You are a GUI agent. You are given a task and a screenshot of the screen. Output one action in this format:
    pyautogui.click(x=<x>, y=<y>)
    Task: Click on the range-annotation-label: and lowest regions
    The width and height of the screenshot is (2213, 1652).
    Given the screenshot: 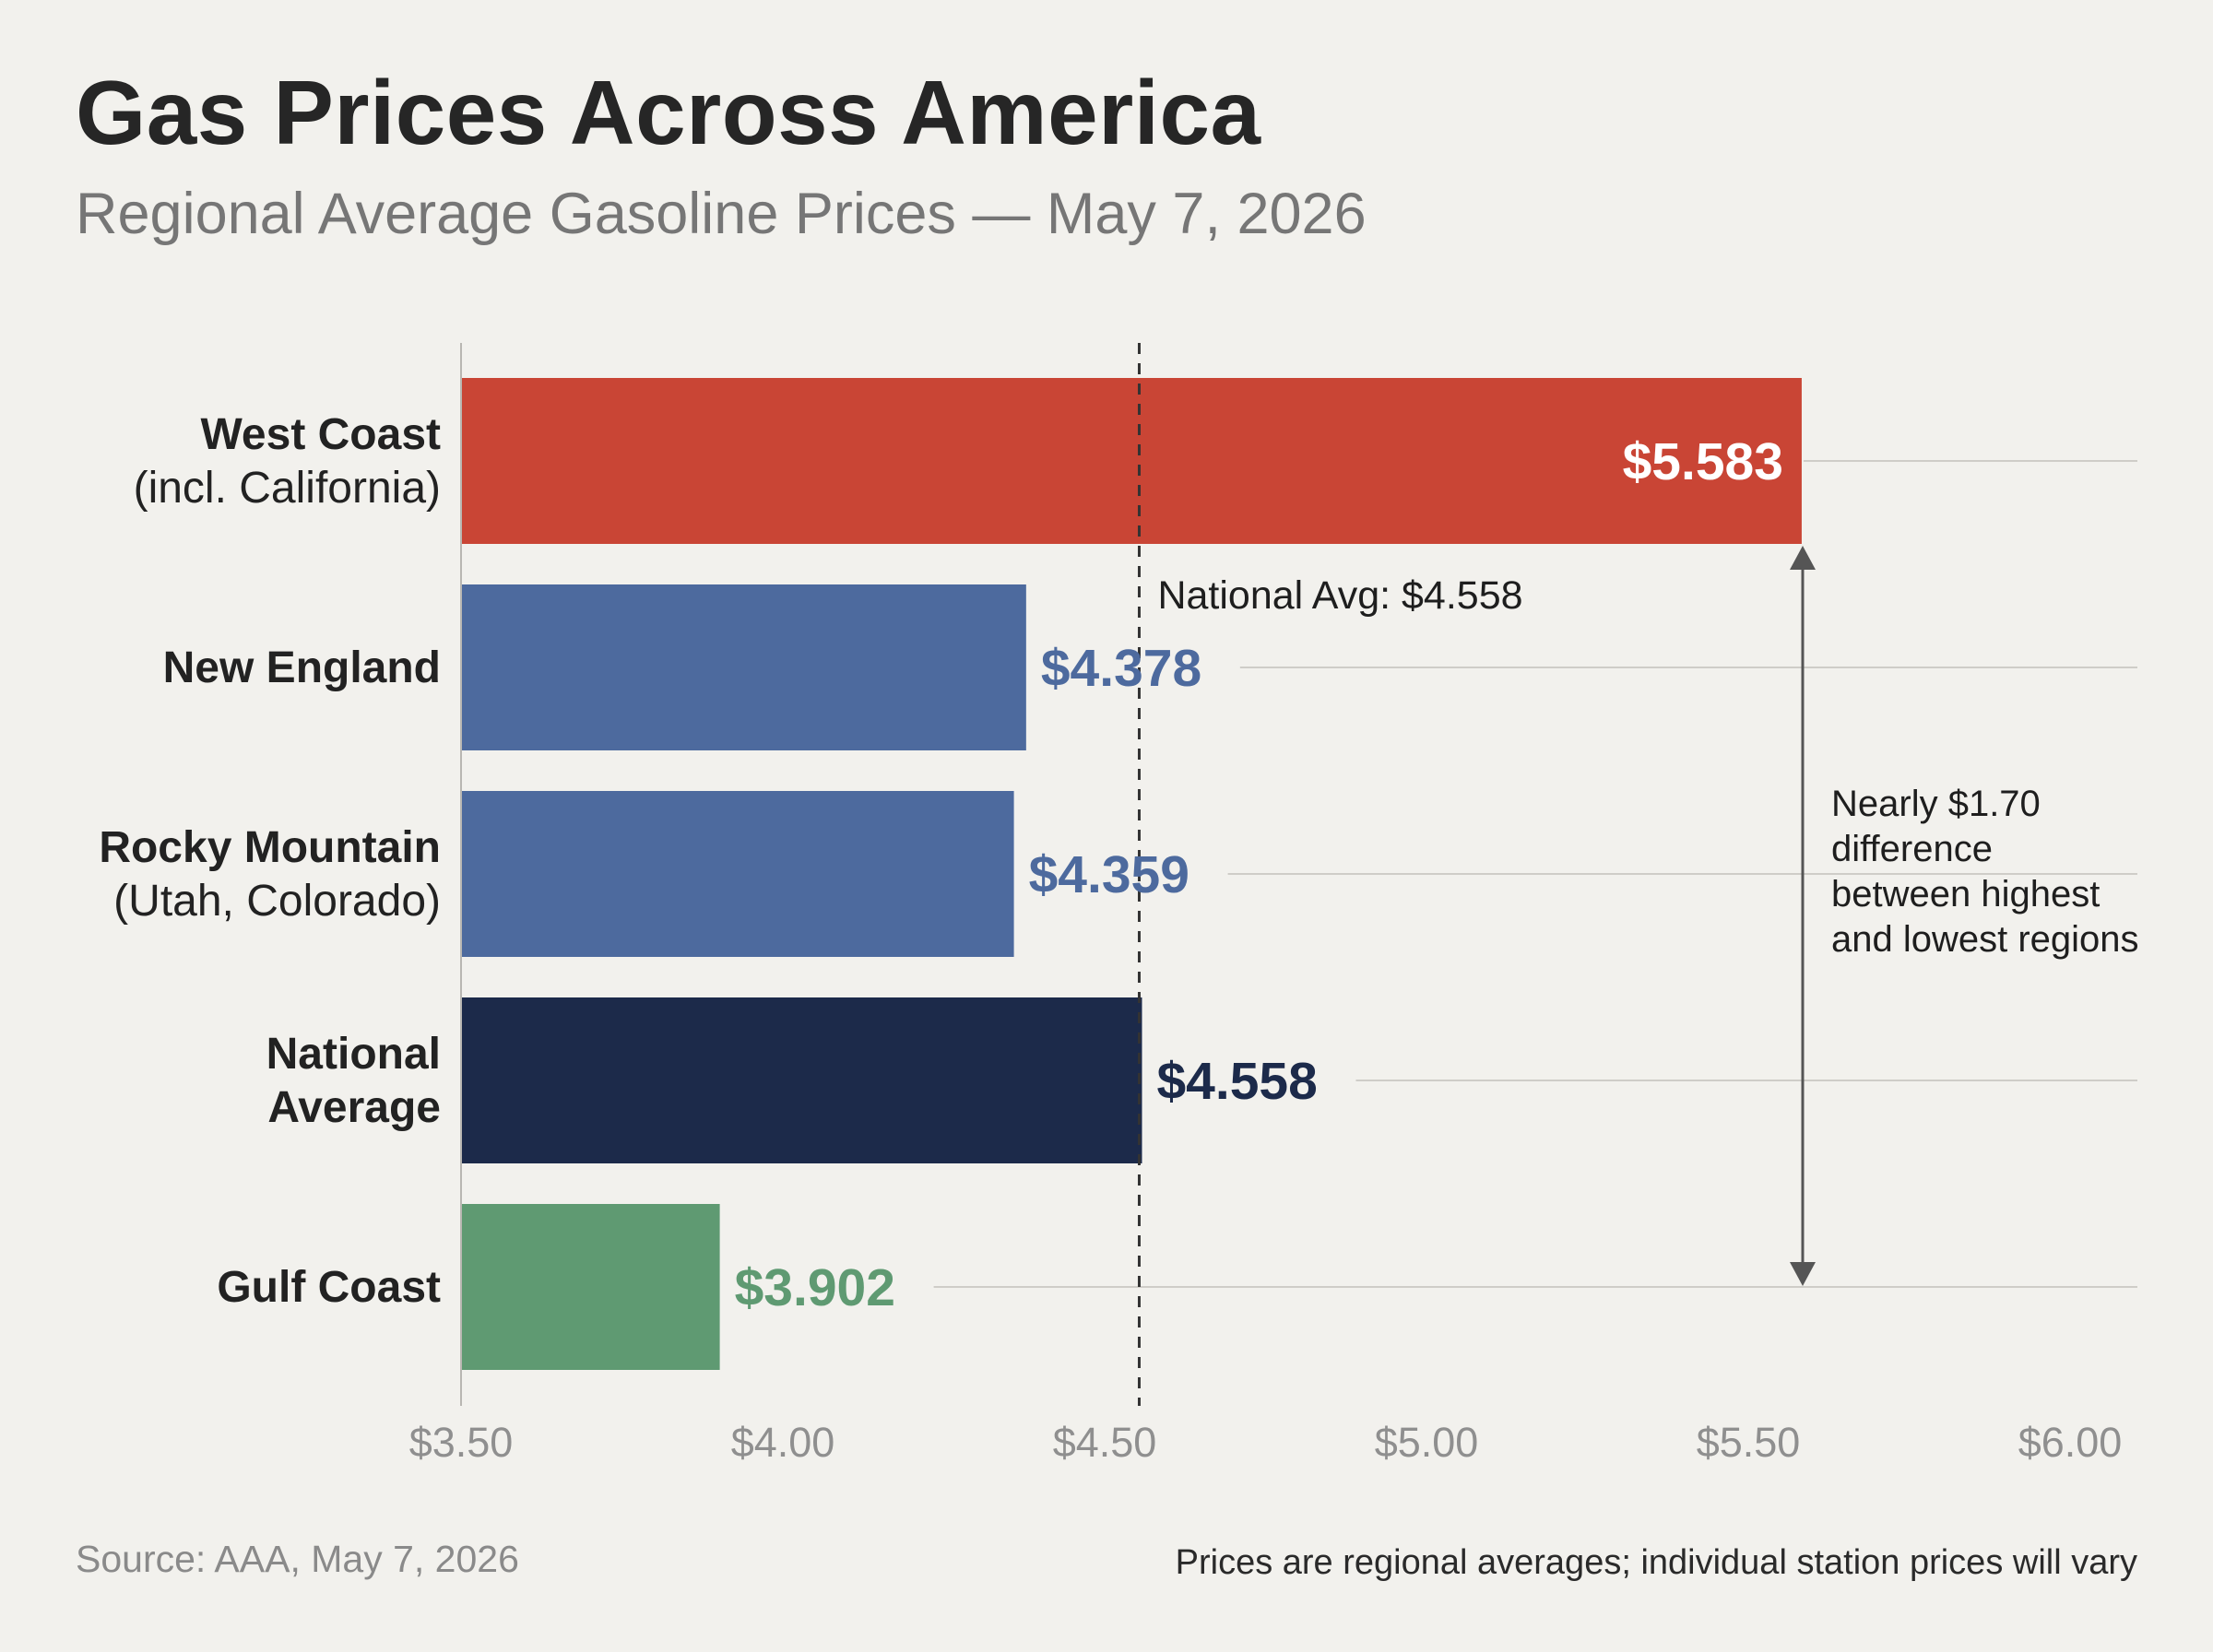 What is the action you would take?
    pyautogui.click(x=1985, y=939)
    